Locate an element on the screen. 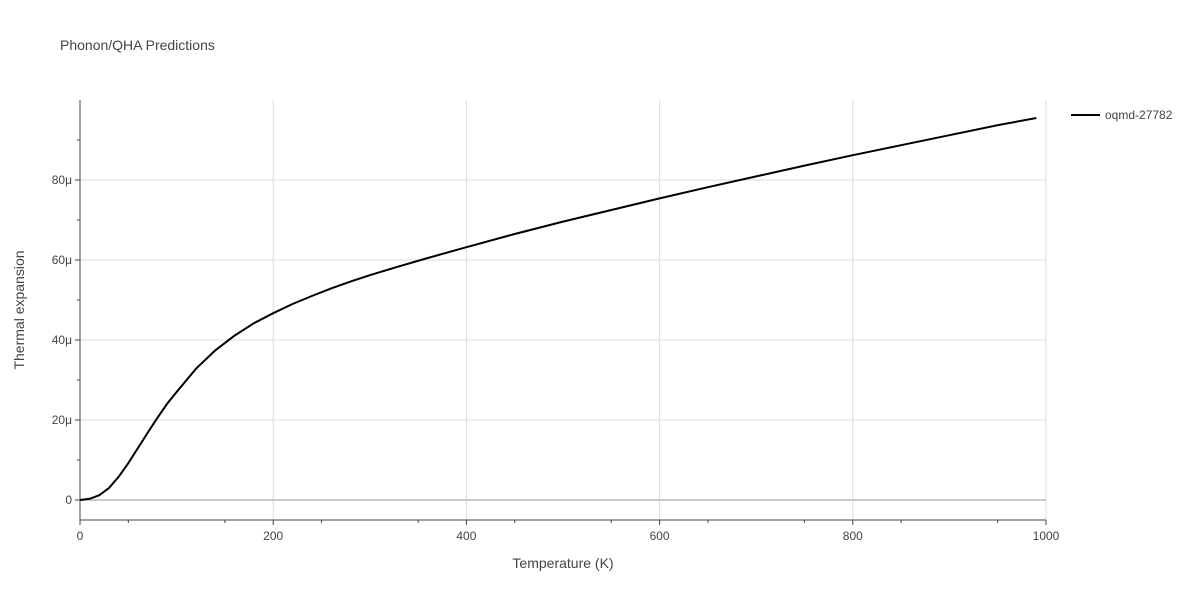 The image size is (1200, 600). y-tick-label: 40μ is located at coordinates (62, 340).